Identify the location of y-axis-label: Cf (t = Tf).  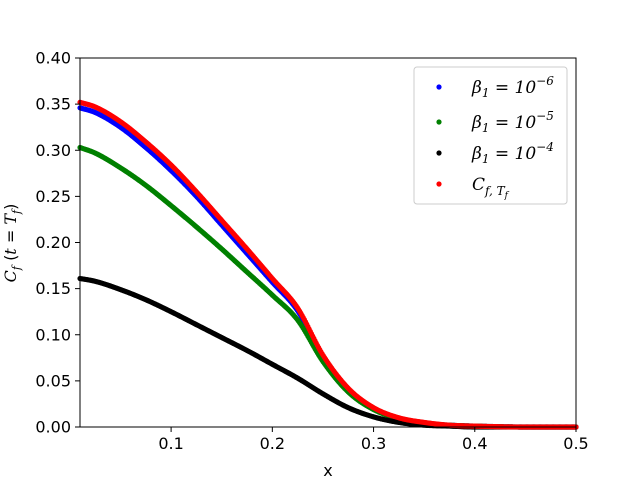
(12, 243).